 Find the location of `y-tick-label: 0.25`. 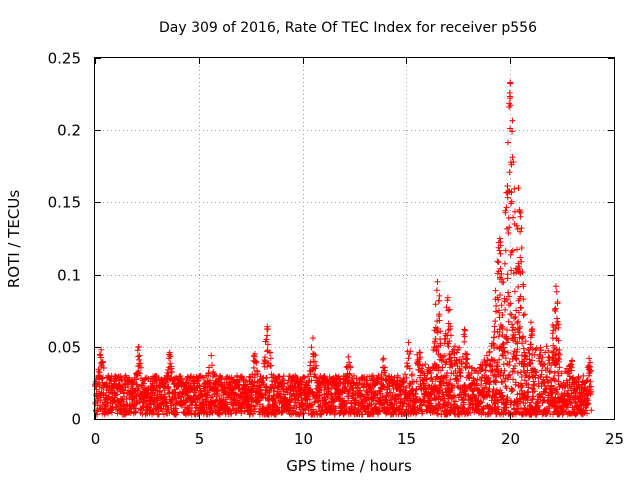

y-tick-label: 0.25 is located at coordinates (64, 59).